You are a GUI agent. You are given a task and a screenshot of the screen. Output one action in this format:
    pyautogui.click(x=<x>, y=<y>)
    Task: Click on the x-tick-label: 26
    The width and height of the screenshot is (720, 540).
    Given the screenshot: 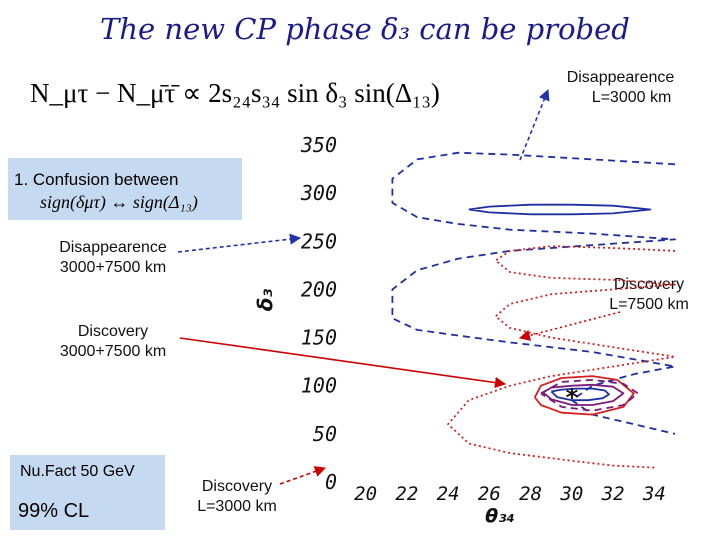 What is the action you would take?
    pyautogui.click(x=489, y=494)
    